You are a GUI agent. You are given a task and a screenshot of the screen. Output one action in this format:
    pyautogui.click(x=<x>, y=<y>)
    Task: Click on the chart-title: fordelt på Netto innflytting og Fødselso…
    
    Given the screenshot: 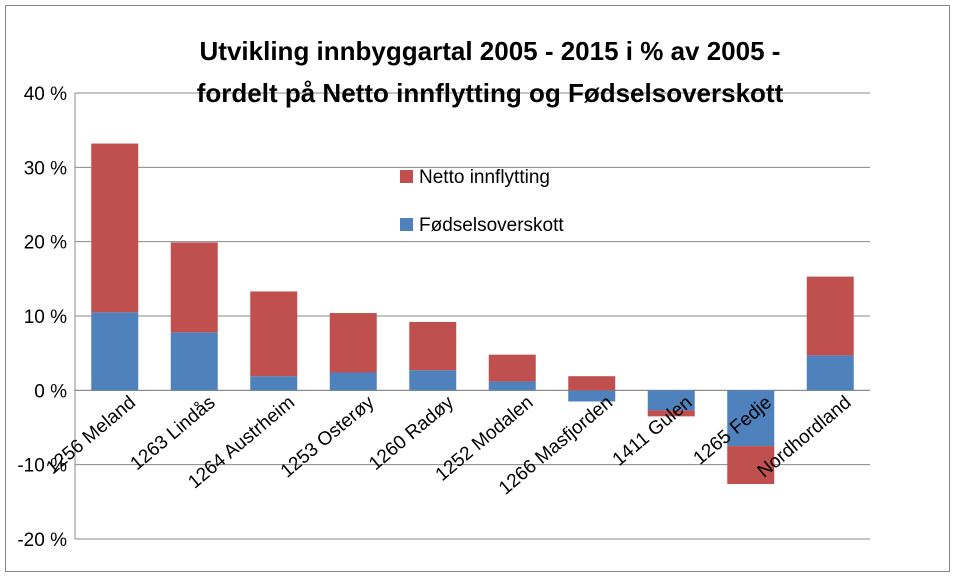 What is the action you would take?
    pyautogui.click(x=490, y=93)
    